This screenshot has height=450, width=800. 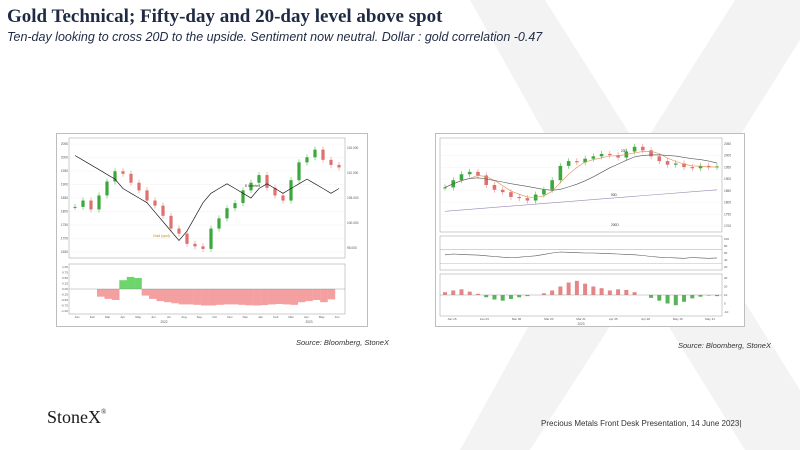 What do you see at coordinates (161, 236) in the screenshot?
I see `gold-annotation: Gold (spot)` at bounding box center [161, 236].